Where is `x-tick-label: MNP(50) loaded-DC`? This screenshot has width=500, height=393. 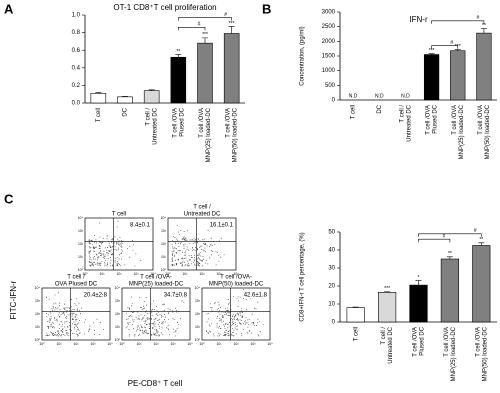
x-tick-label: MNP(50) loaded-DC is located at coordinates (488, 131).